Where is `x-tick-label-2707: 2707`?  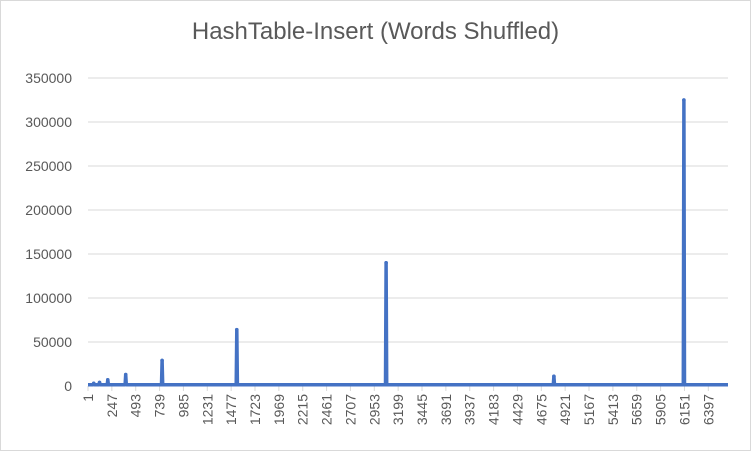 x-tick-label-2707: 2707 is located at coordinates (350, 409).